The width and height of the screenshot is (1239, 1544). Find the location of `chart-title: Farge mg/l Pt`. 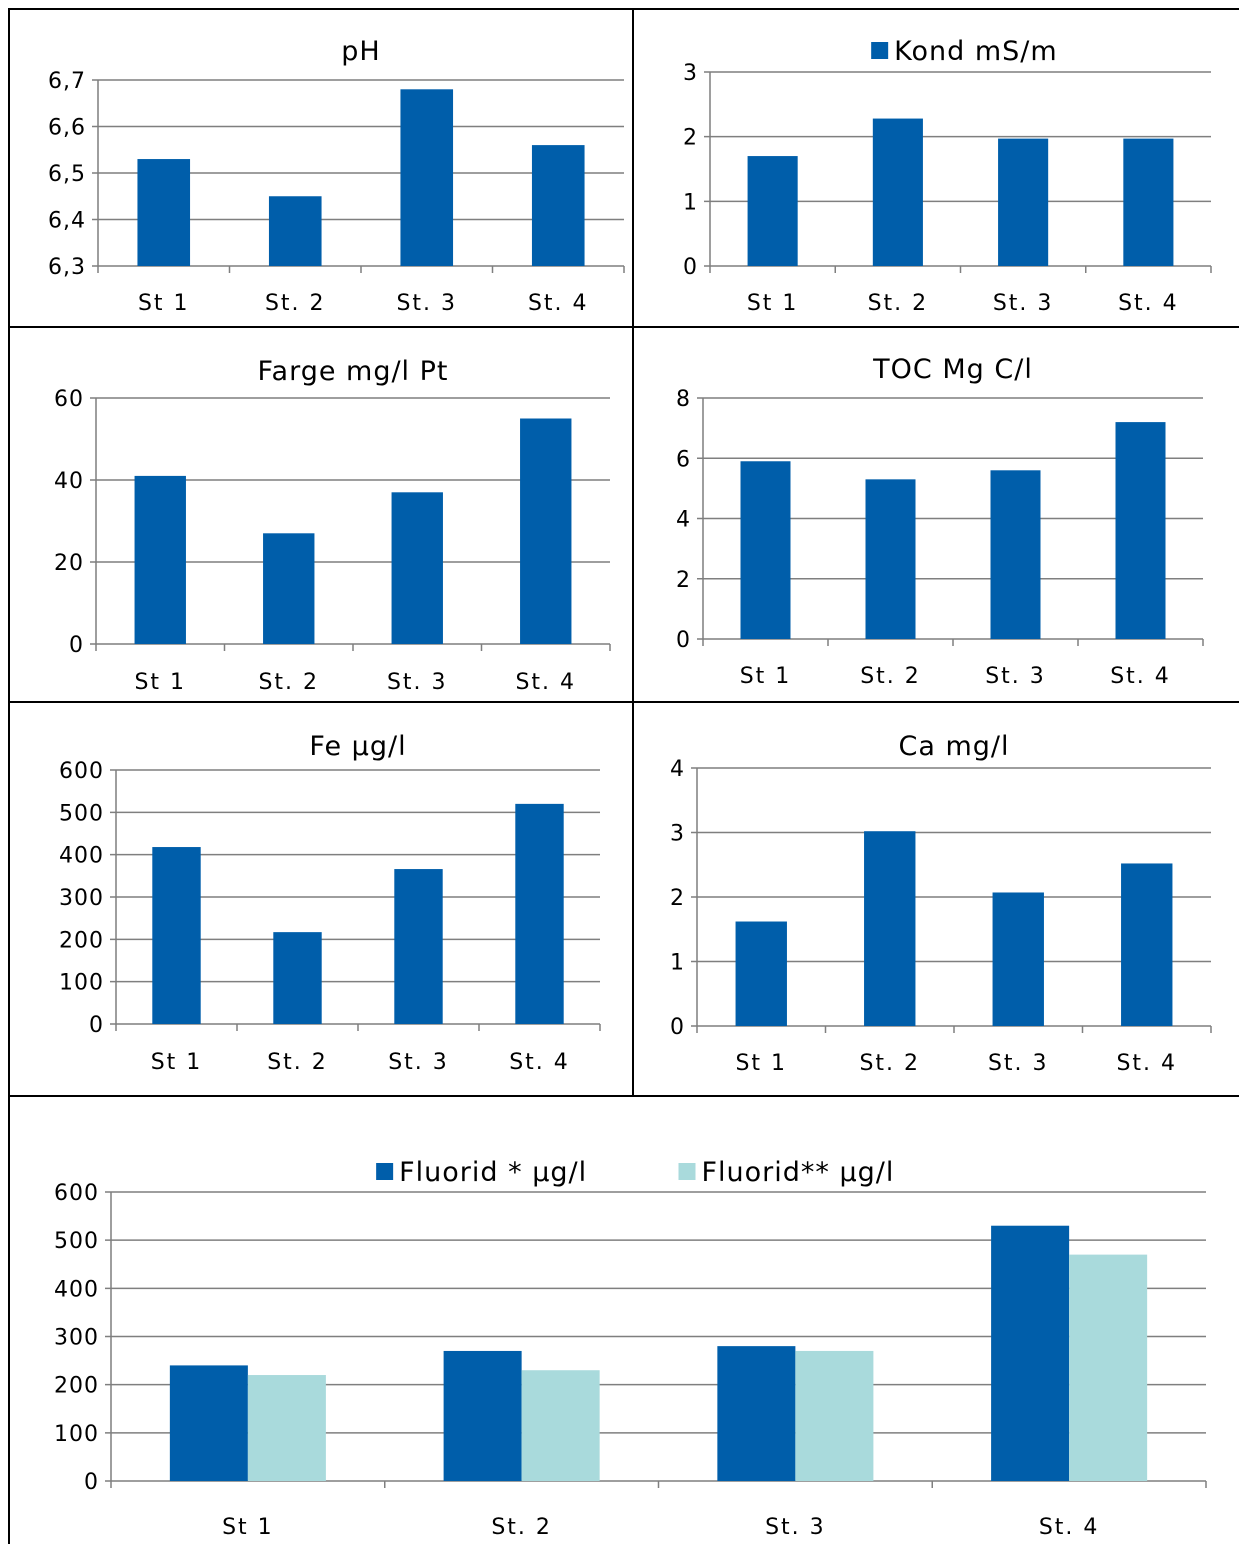

chart-title: Farge mg/l Pt is located at coordinates (352, 371).